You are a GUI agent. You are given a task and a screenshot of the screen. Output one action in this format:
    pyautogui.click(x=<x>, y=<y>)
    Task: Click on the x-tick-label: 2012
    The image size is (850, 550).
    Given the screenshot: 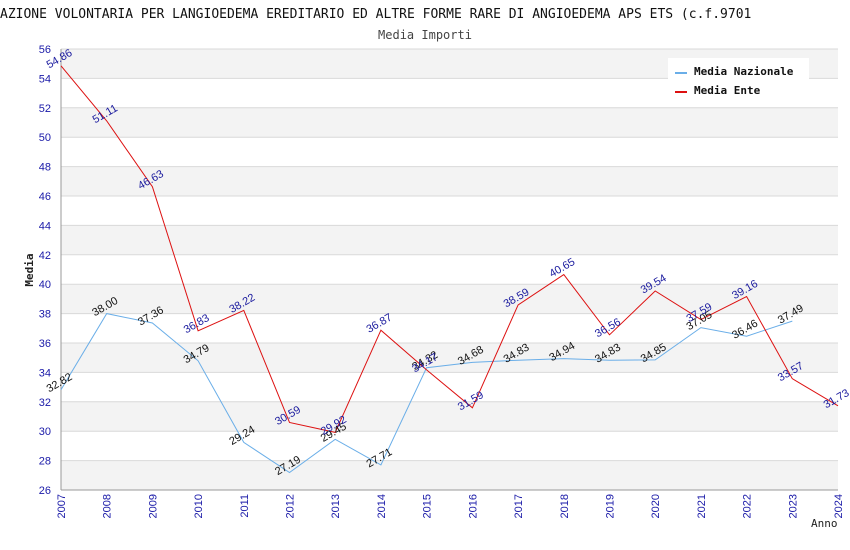 What is the action you would take?
    pyautogui.click(x=291, y=506)
    